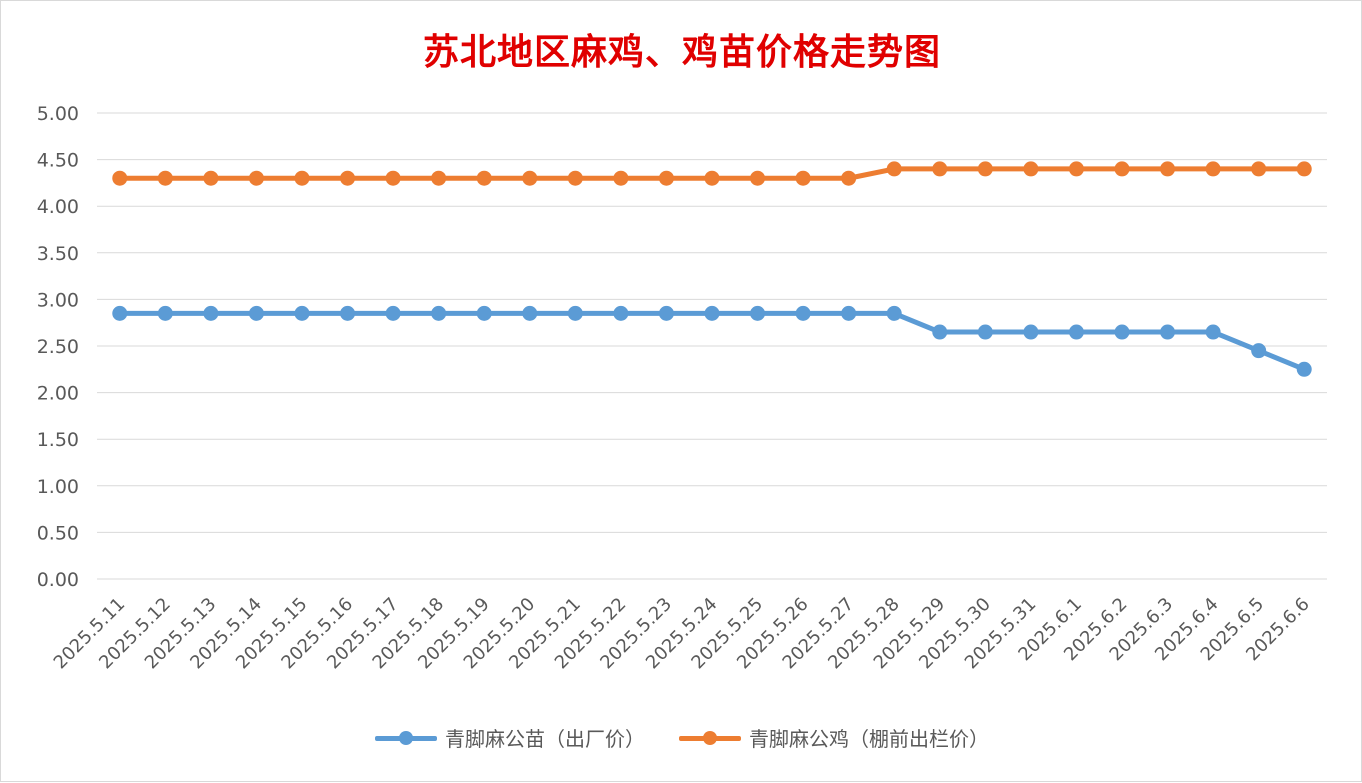 The width and height of the screenshot is (1362, 783). I want to click on chart-title: 苏北地区麻鸡、鸡苗价格走势图, so click(681, 52).